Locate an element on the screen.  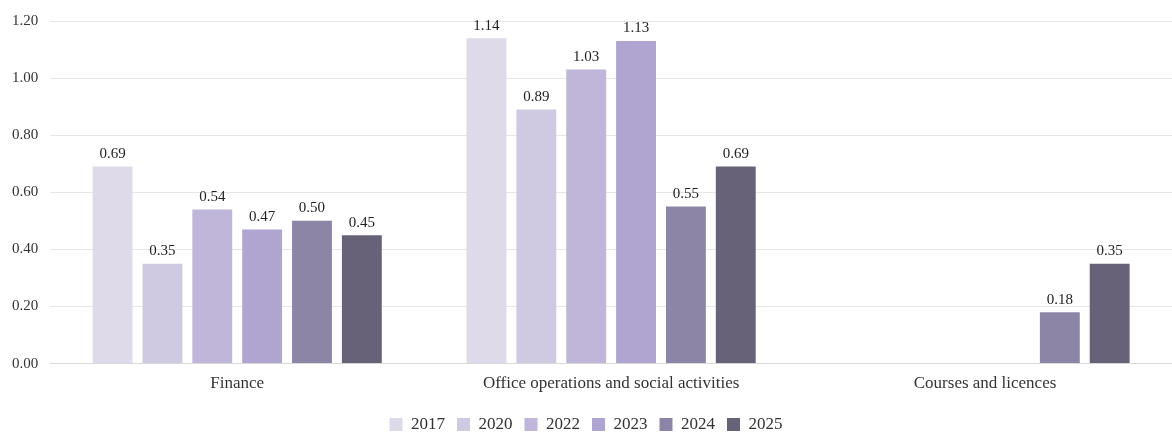
y-tick-label: 1.00 is located at coordinates (25, 77).